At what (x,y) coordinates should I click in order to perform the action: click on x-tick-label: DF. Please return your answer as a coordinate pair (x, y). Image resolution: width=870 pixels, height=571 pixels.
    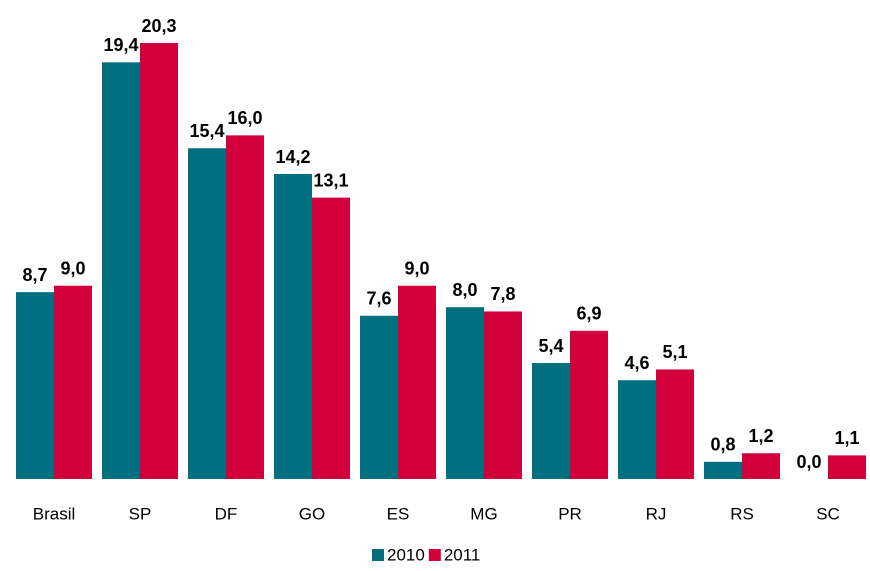
    Looking at the image, I should click on (226, 513).